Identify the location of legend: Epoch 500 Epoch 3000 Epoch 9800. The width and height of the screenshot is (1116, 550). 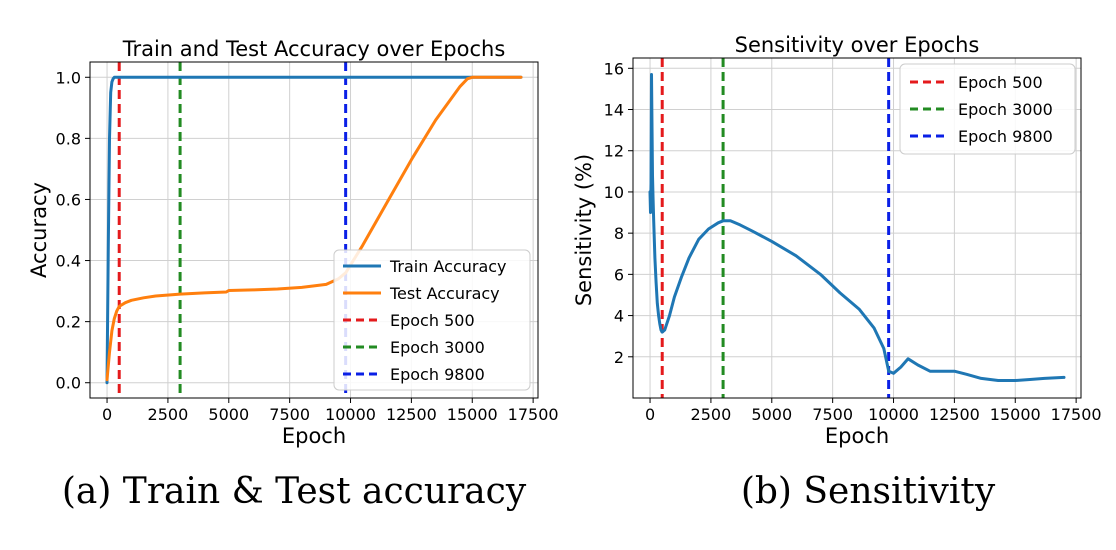
(987, 109).